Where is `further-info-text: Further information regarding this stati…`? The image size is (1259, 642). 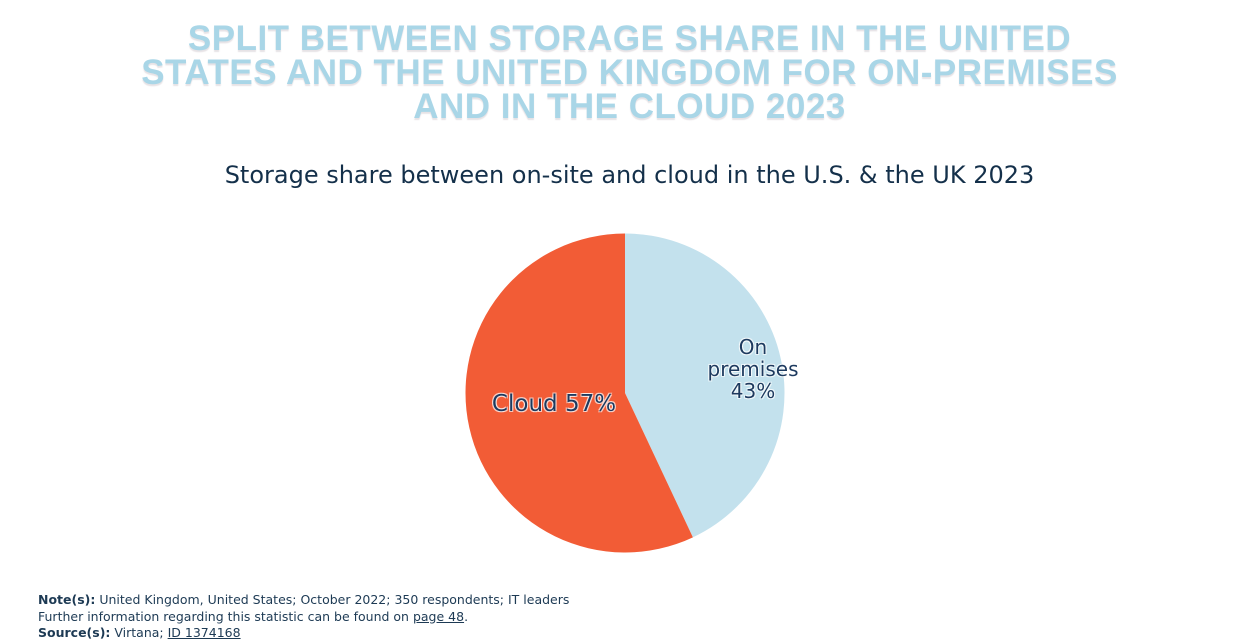 further-info-text: Further information regarding this stati… is located at coordinates (225, 616).